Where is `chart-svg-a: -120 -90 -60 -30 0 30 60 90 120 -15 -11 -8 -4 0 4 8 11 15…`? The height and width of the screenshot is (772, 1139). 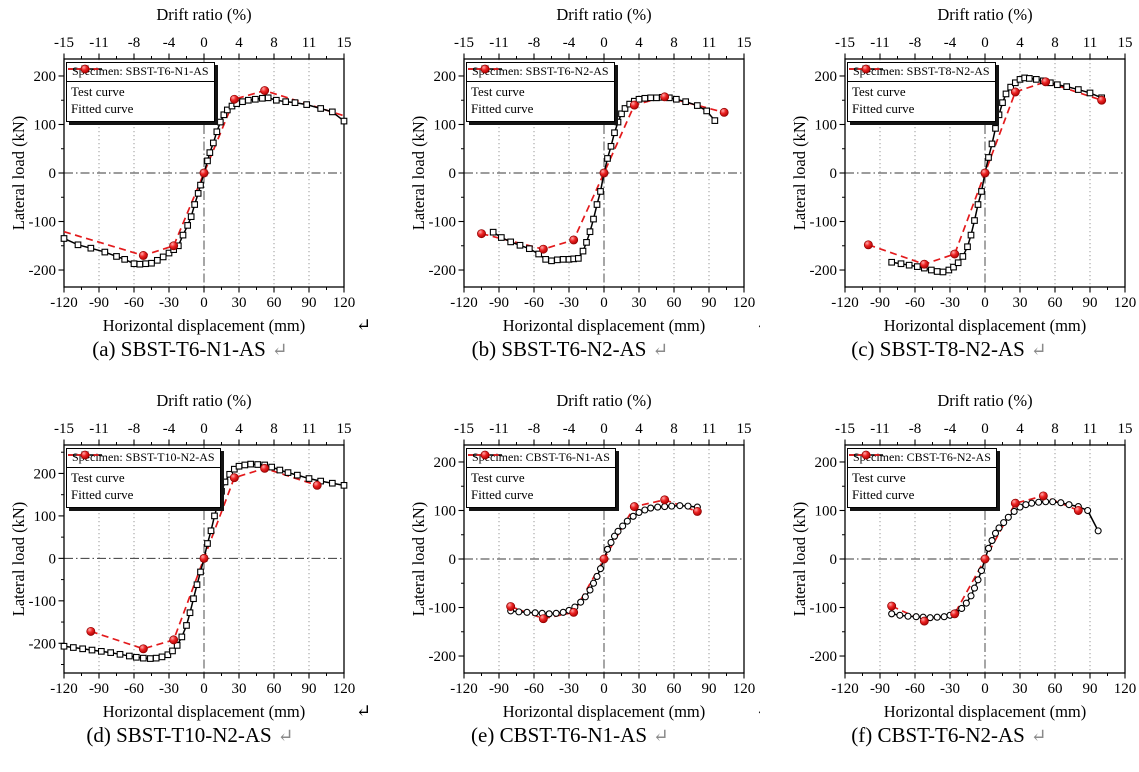 chart-svg-a: -120 -90 -60 -30 0 30 60 90 120 -15 -11 -8 -4 0 4 8 11 15… is located at coordinates (190, 170).